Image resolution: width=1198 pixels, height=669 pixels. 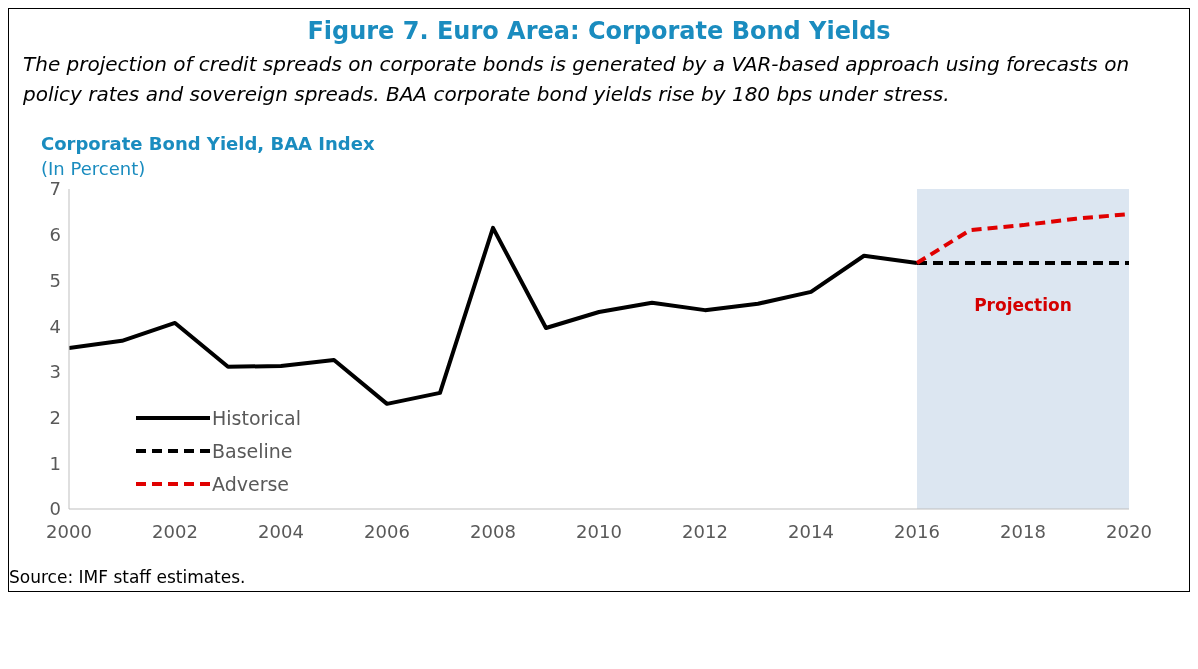 I want to click on x-tick-label: 2014, so click(x=811, y=531).